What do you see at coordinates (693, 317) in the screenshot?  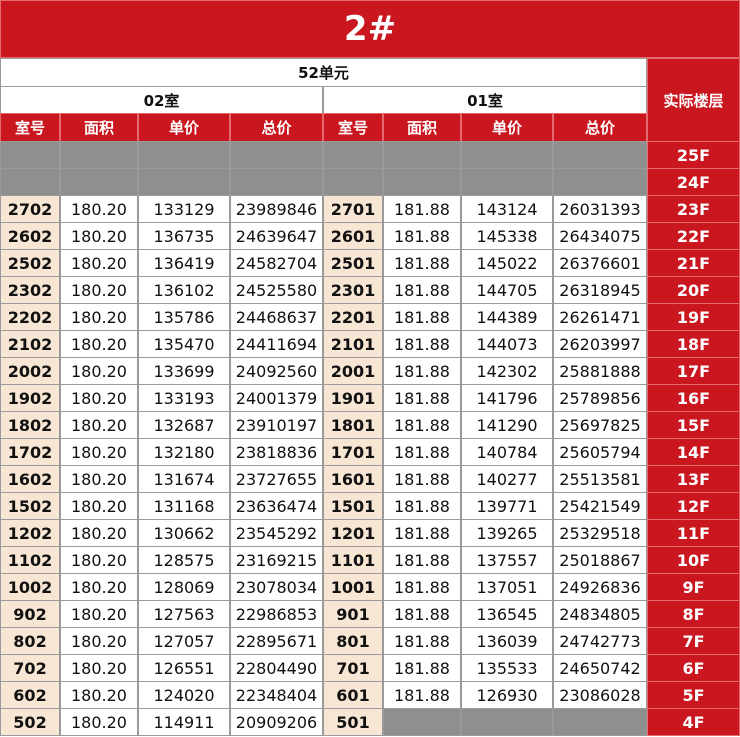 I see `floor-cell: 19F` at bounding box center [693, 317].